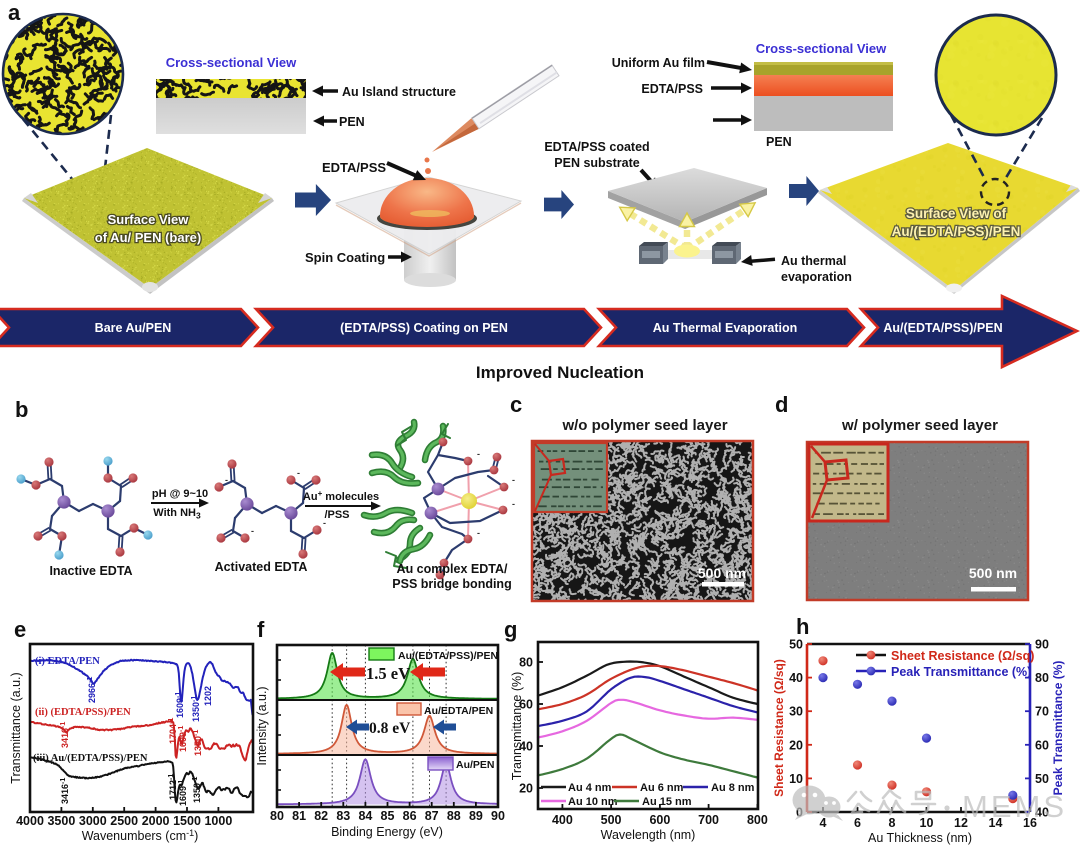 Image resolution: width=1080 pixels, height=852 pixels. What do you see at coordinates (796, 712) in the screenshot?
I see `svg-text: 30` at bounding box center [796, 712].